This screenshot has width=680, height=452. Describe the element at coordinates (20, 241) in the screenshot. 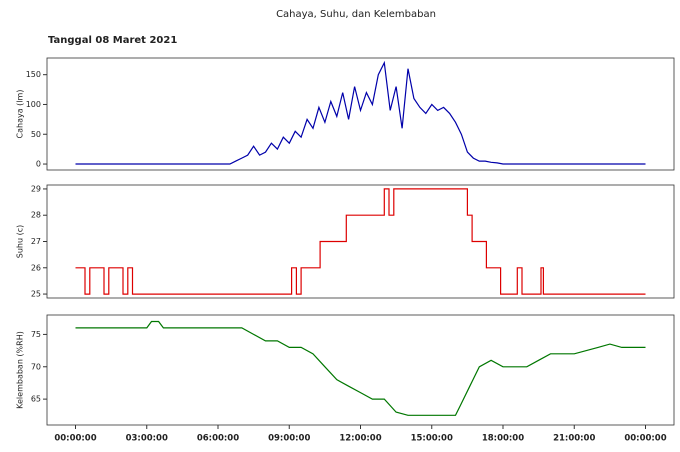

I see `y-axis-label: Suhu (c)` at that location.